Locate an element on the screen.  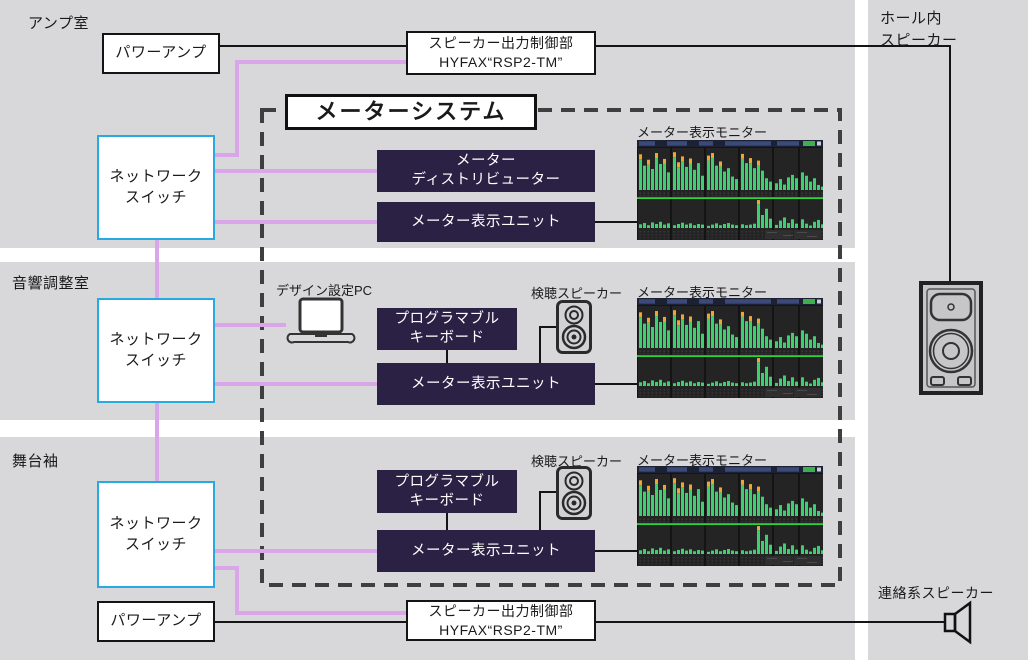
node-network-switch-2: ネットワーク スイッチ is located at coordinates (156, 350).